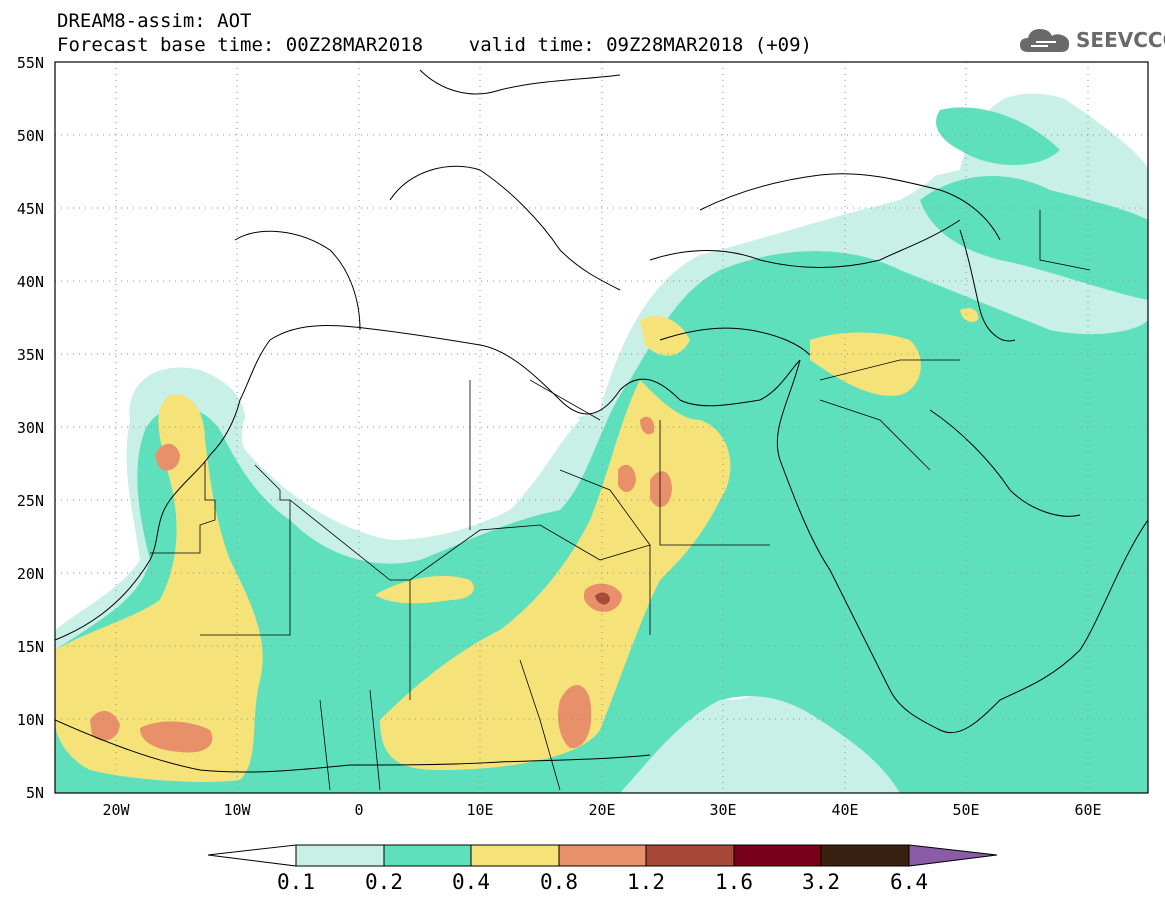 This screenshot has width=1165, height=905. Describe the element at coordinates (909, 882) in the screenshot. I see `colorbar-label: 6.4` at that location.